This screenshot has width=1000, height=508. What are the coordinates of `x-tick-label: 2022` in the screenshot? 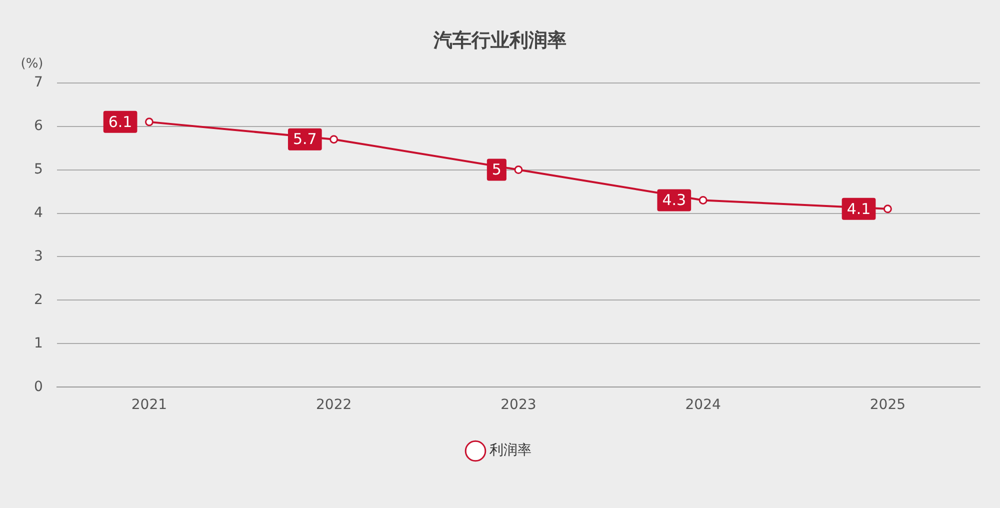 It's located at (334, 405).